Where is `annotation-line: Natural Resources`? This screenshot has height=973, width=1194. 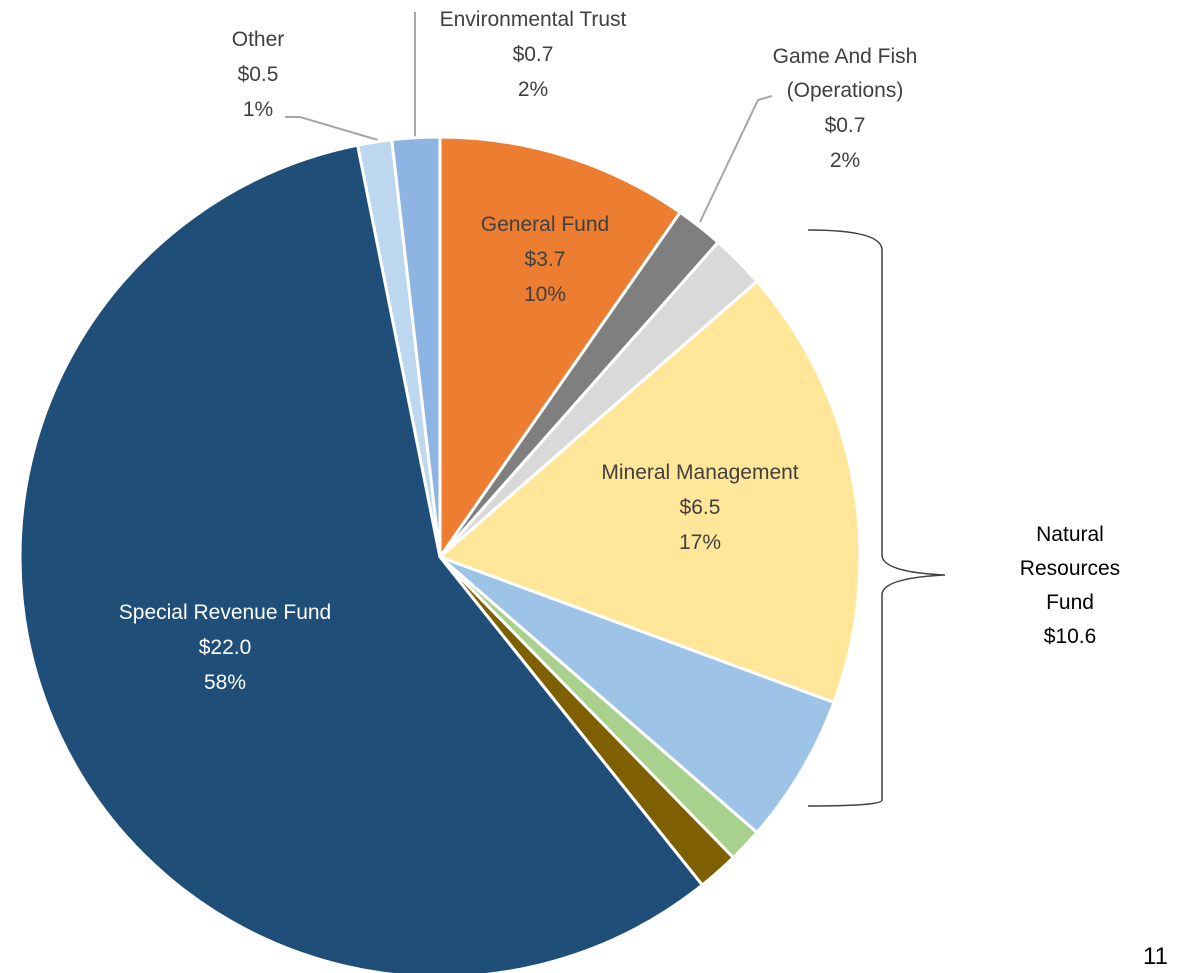 annotation-line: Natural Resources is located at coordinates (1070, 551).